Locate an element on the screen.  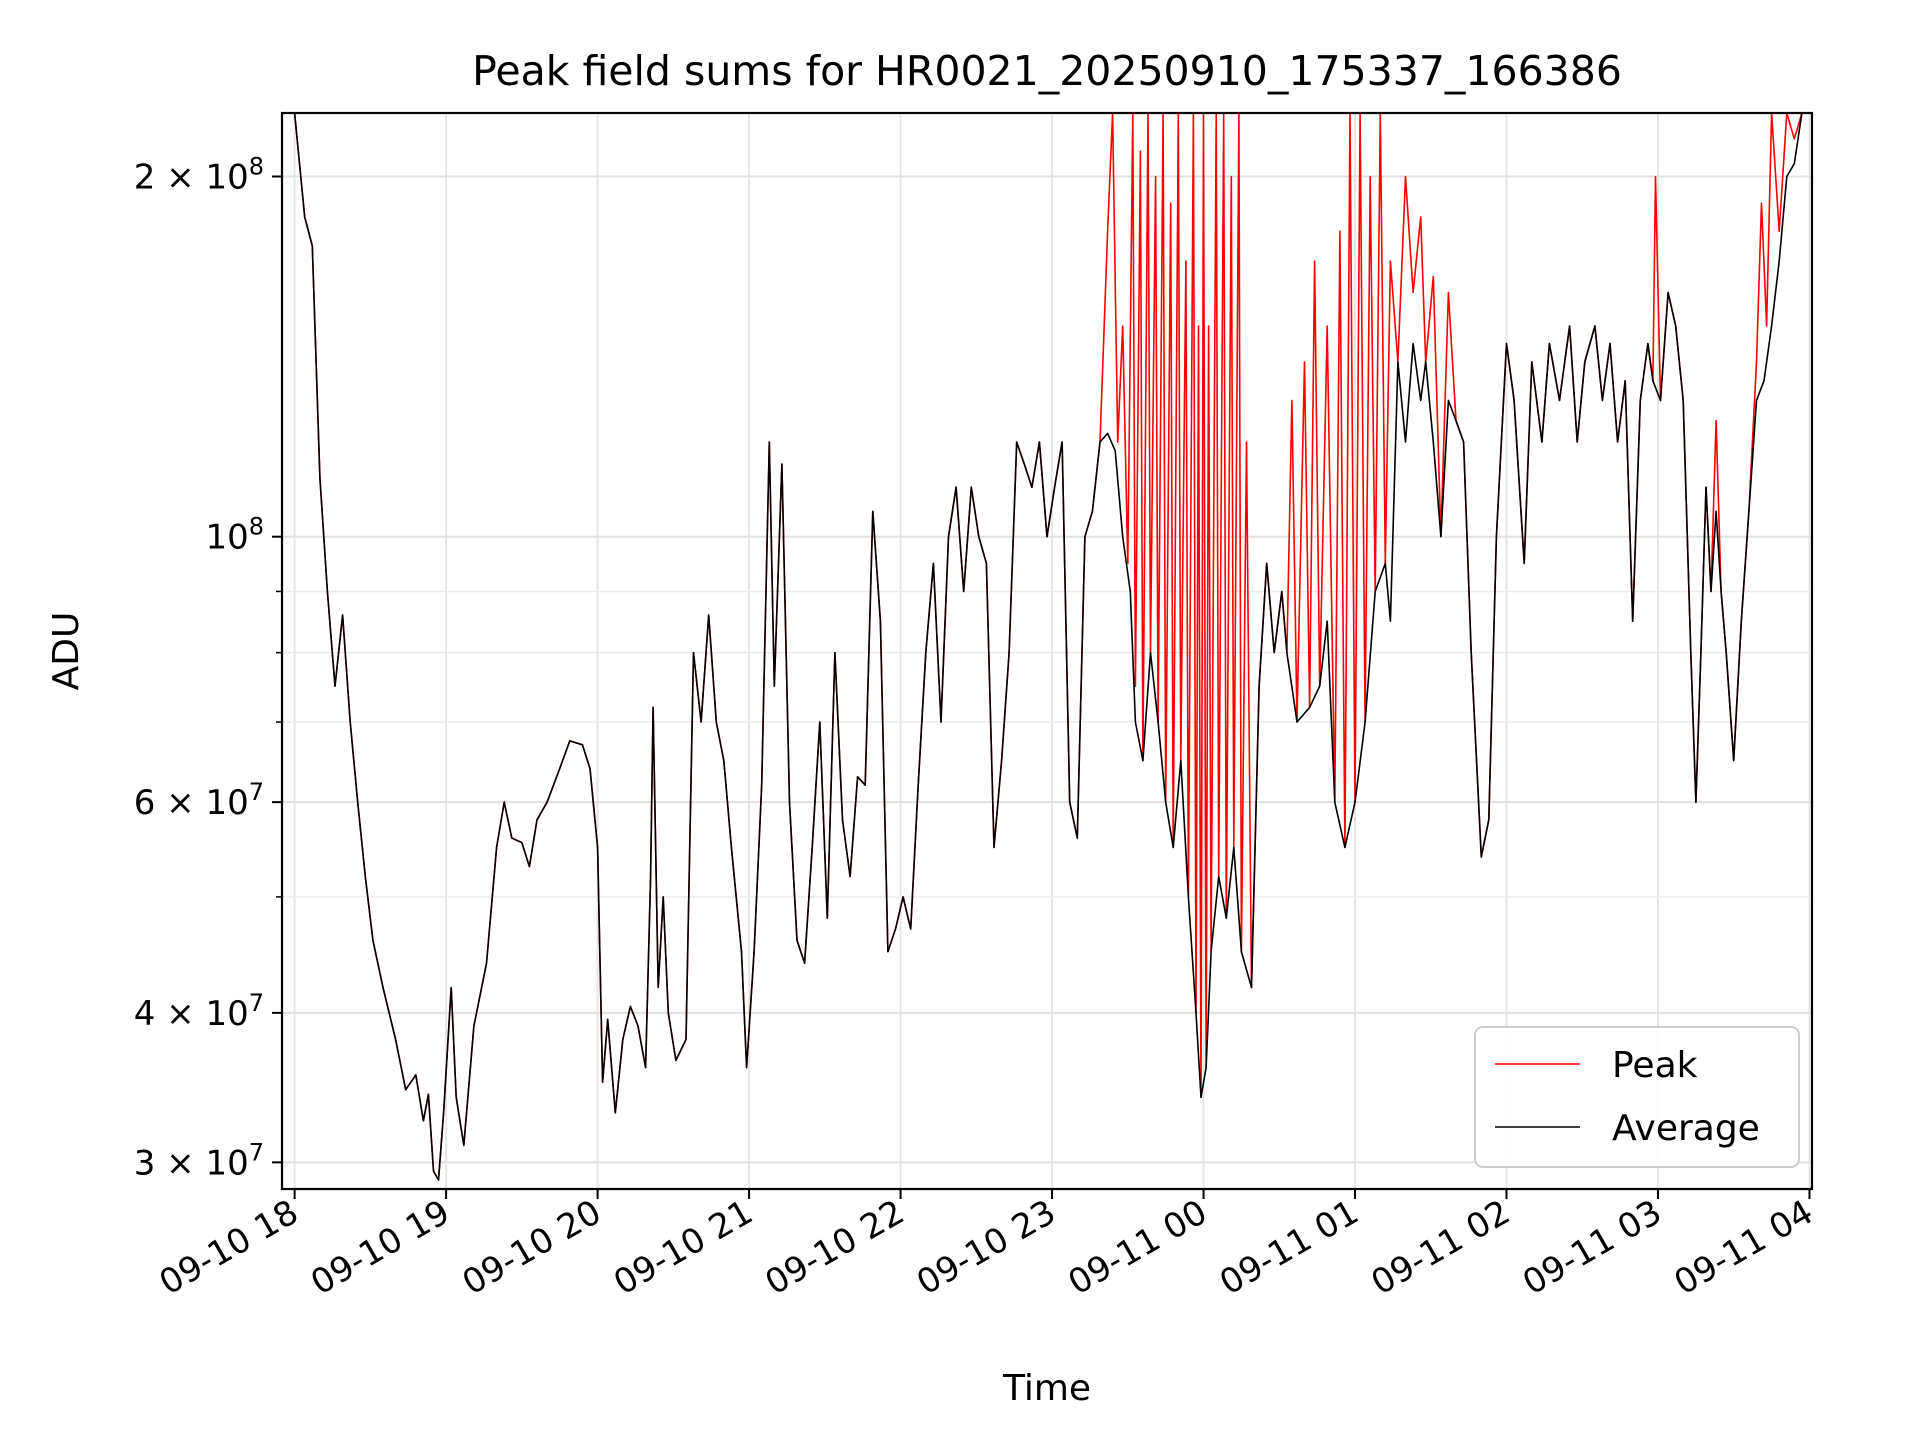
x-tick-label: 09-11 02 is located at coordinates (1441, 1247).